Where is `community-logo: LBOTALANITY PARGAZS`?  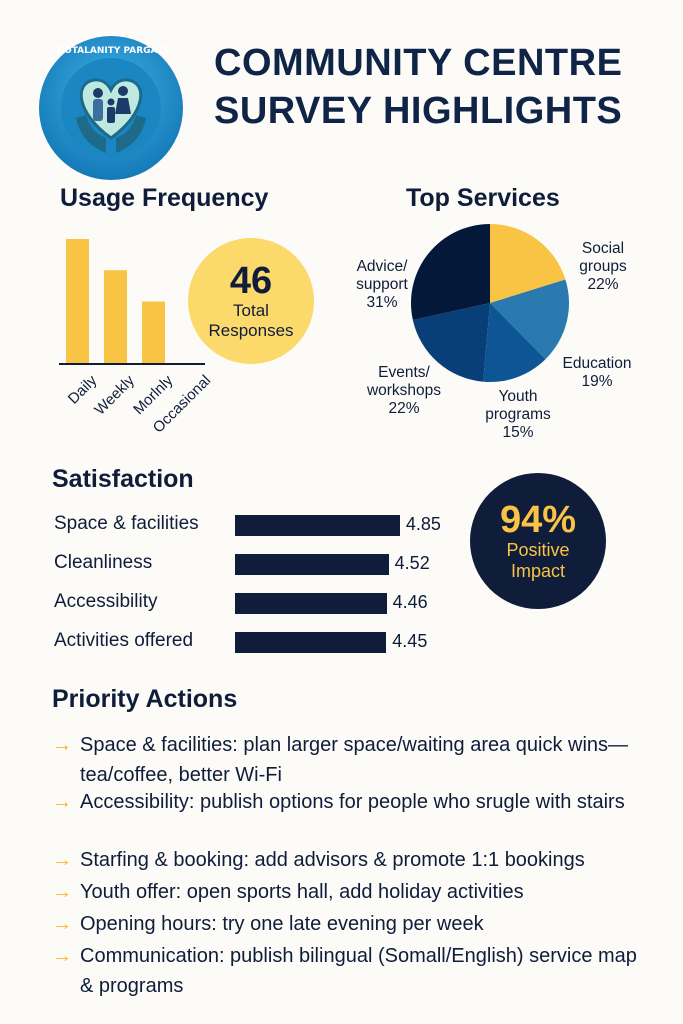
community-logo: LBOTALANITY PARGAZS is located at coordinates (111, 108).